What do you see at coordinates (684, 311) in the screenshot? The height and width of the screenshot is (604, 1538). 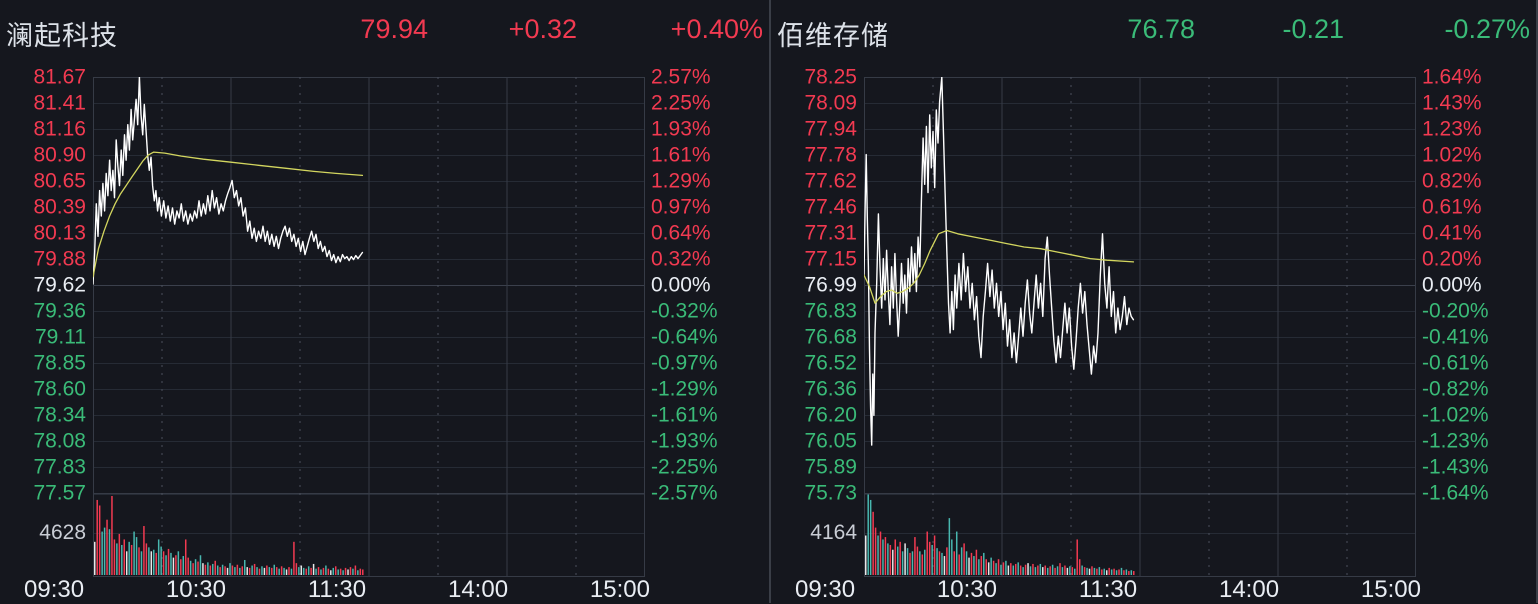 I see `axis-tick-label: -0.32%` at bounding box center [684, 311].